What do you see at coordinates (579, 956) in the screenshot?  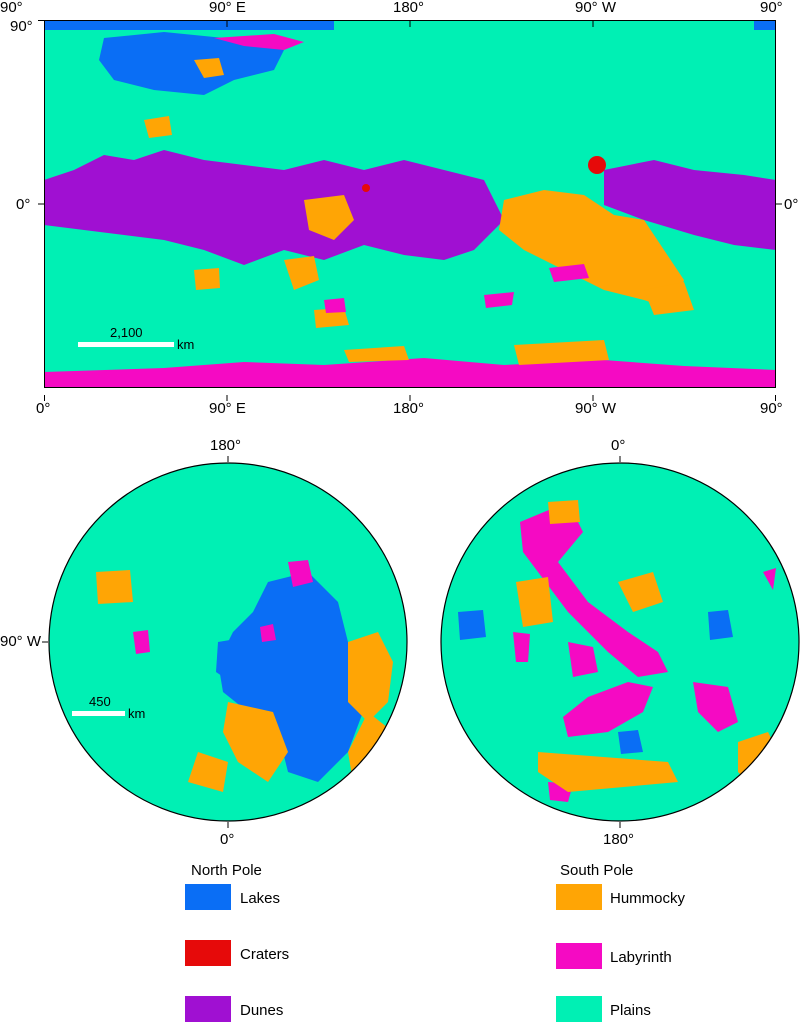 I see `labyrinth-swatch` at bounding box center [579, 956].